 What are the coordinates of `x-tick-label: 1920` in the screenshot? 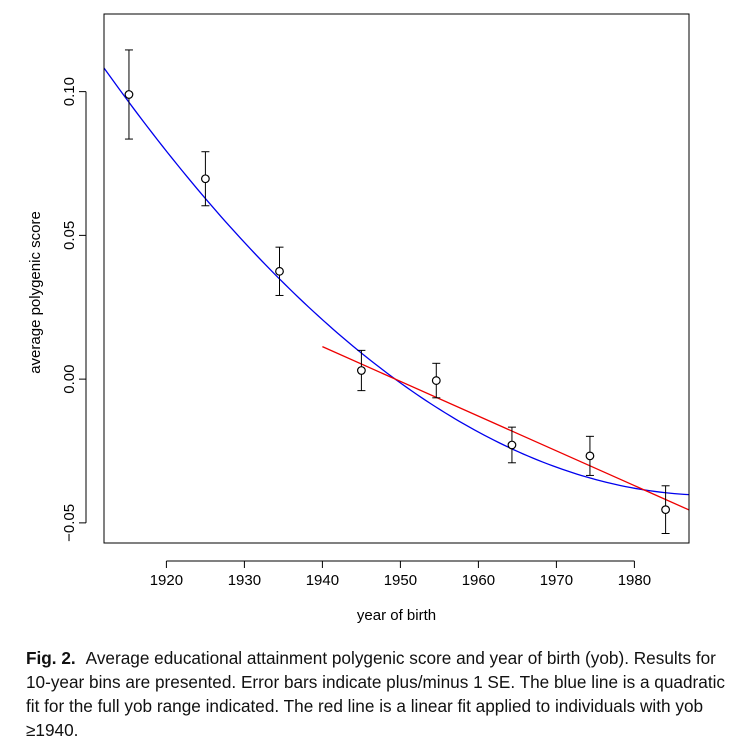 It's located at (166, 580).